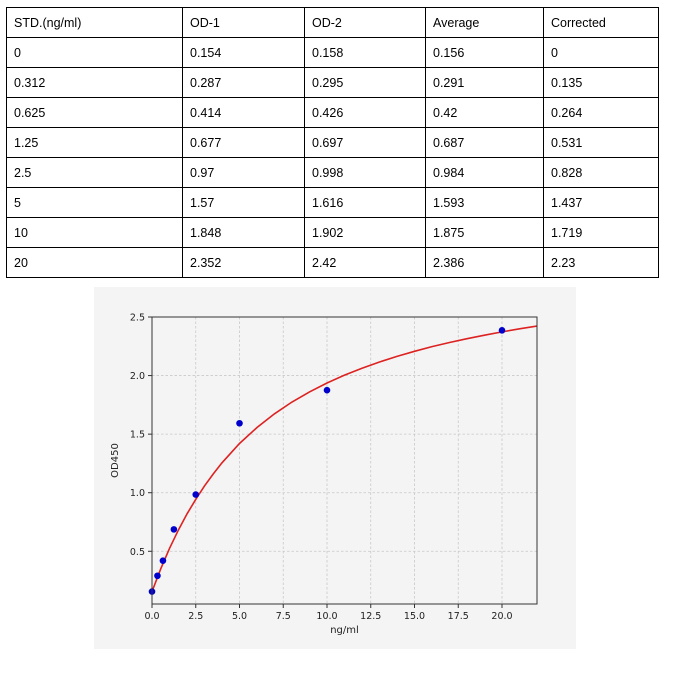  What do you see at coordinates (243, 82) in the screenshot?
I see `cell-od1: 0.287` at bounding box center [243, 82].